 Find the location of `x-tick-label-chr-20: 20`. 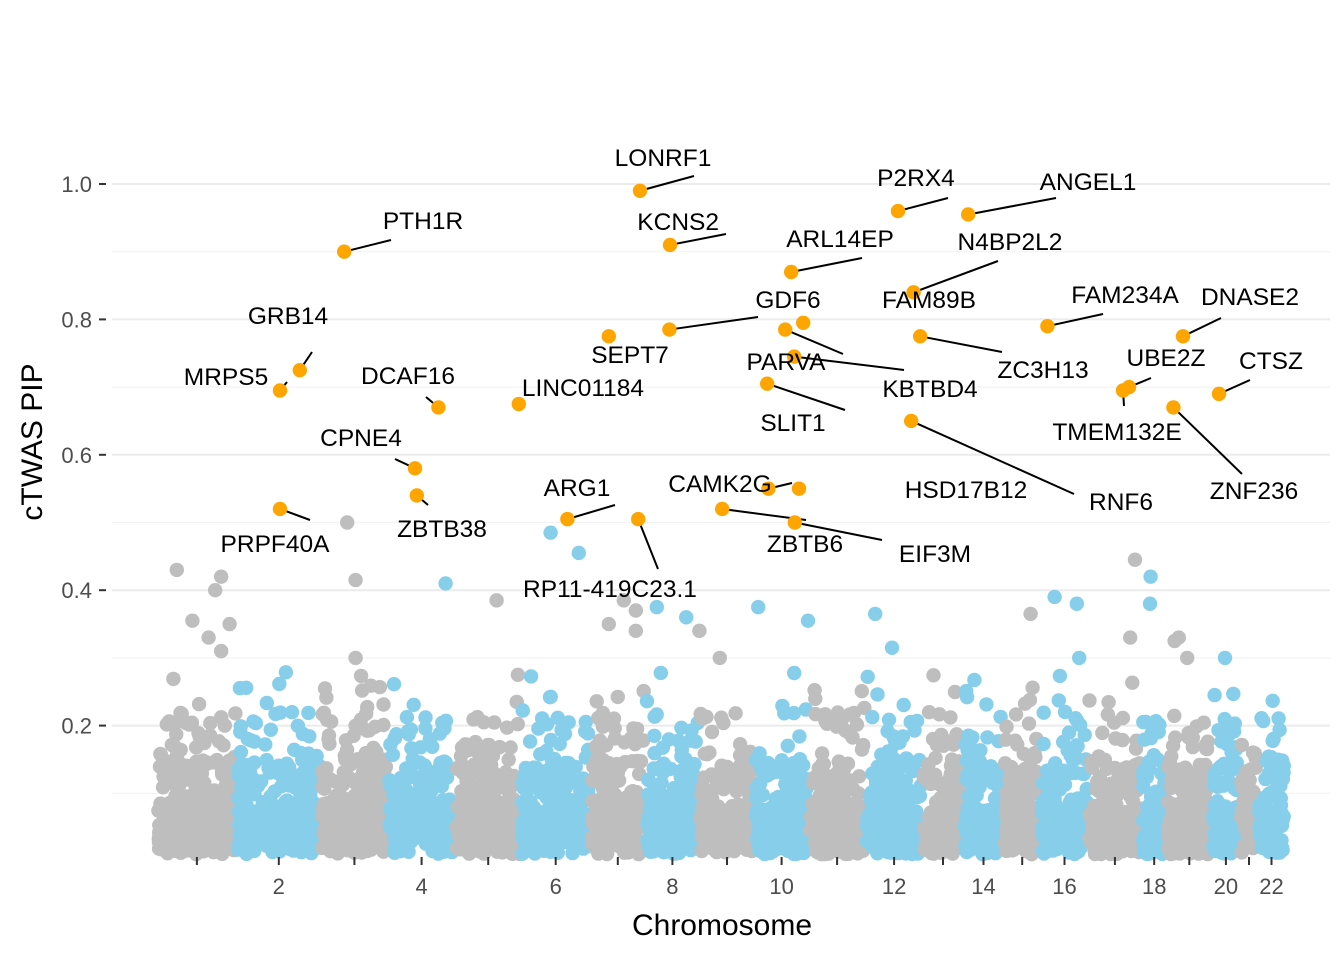

x-tick-label-chr-20: 20 is located at coordinates (1226, 886).